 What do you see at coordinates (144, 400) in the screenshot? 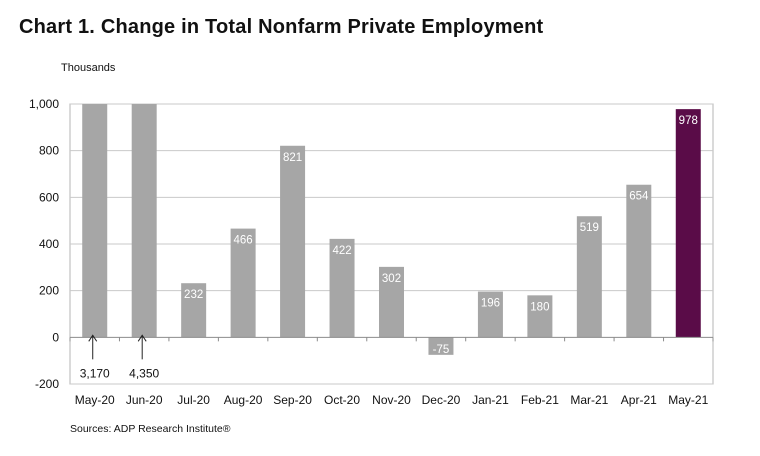
I see `x-tick-label-jun-20: Jun-20` at bounding box center [144, 400].